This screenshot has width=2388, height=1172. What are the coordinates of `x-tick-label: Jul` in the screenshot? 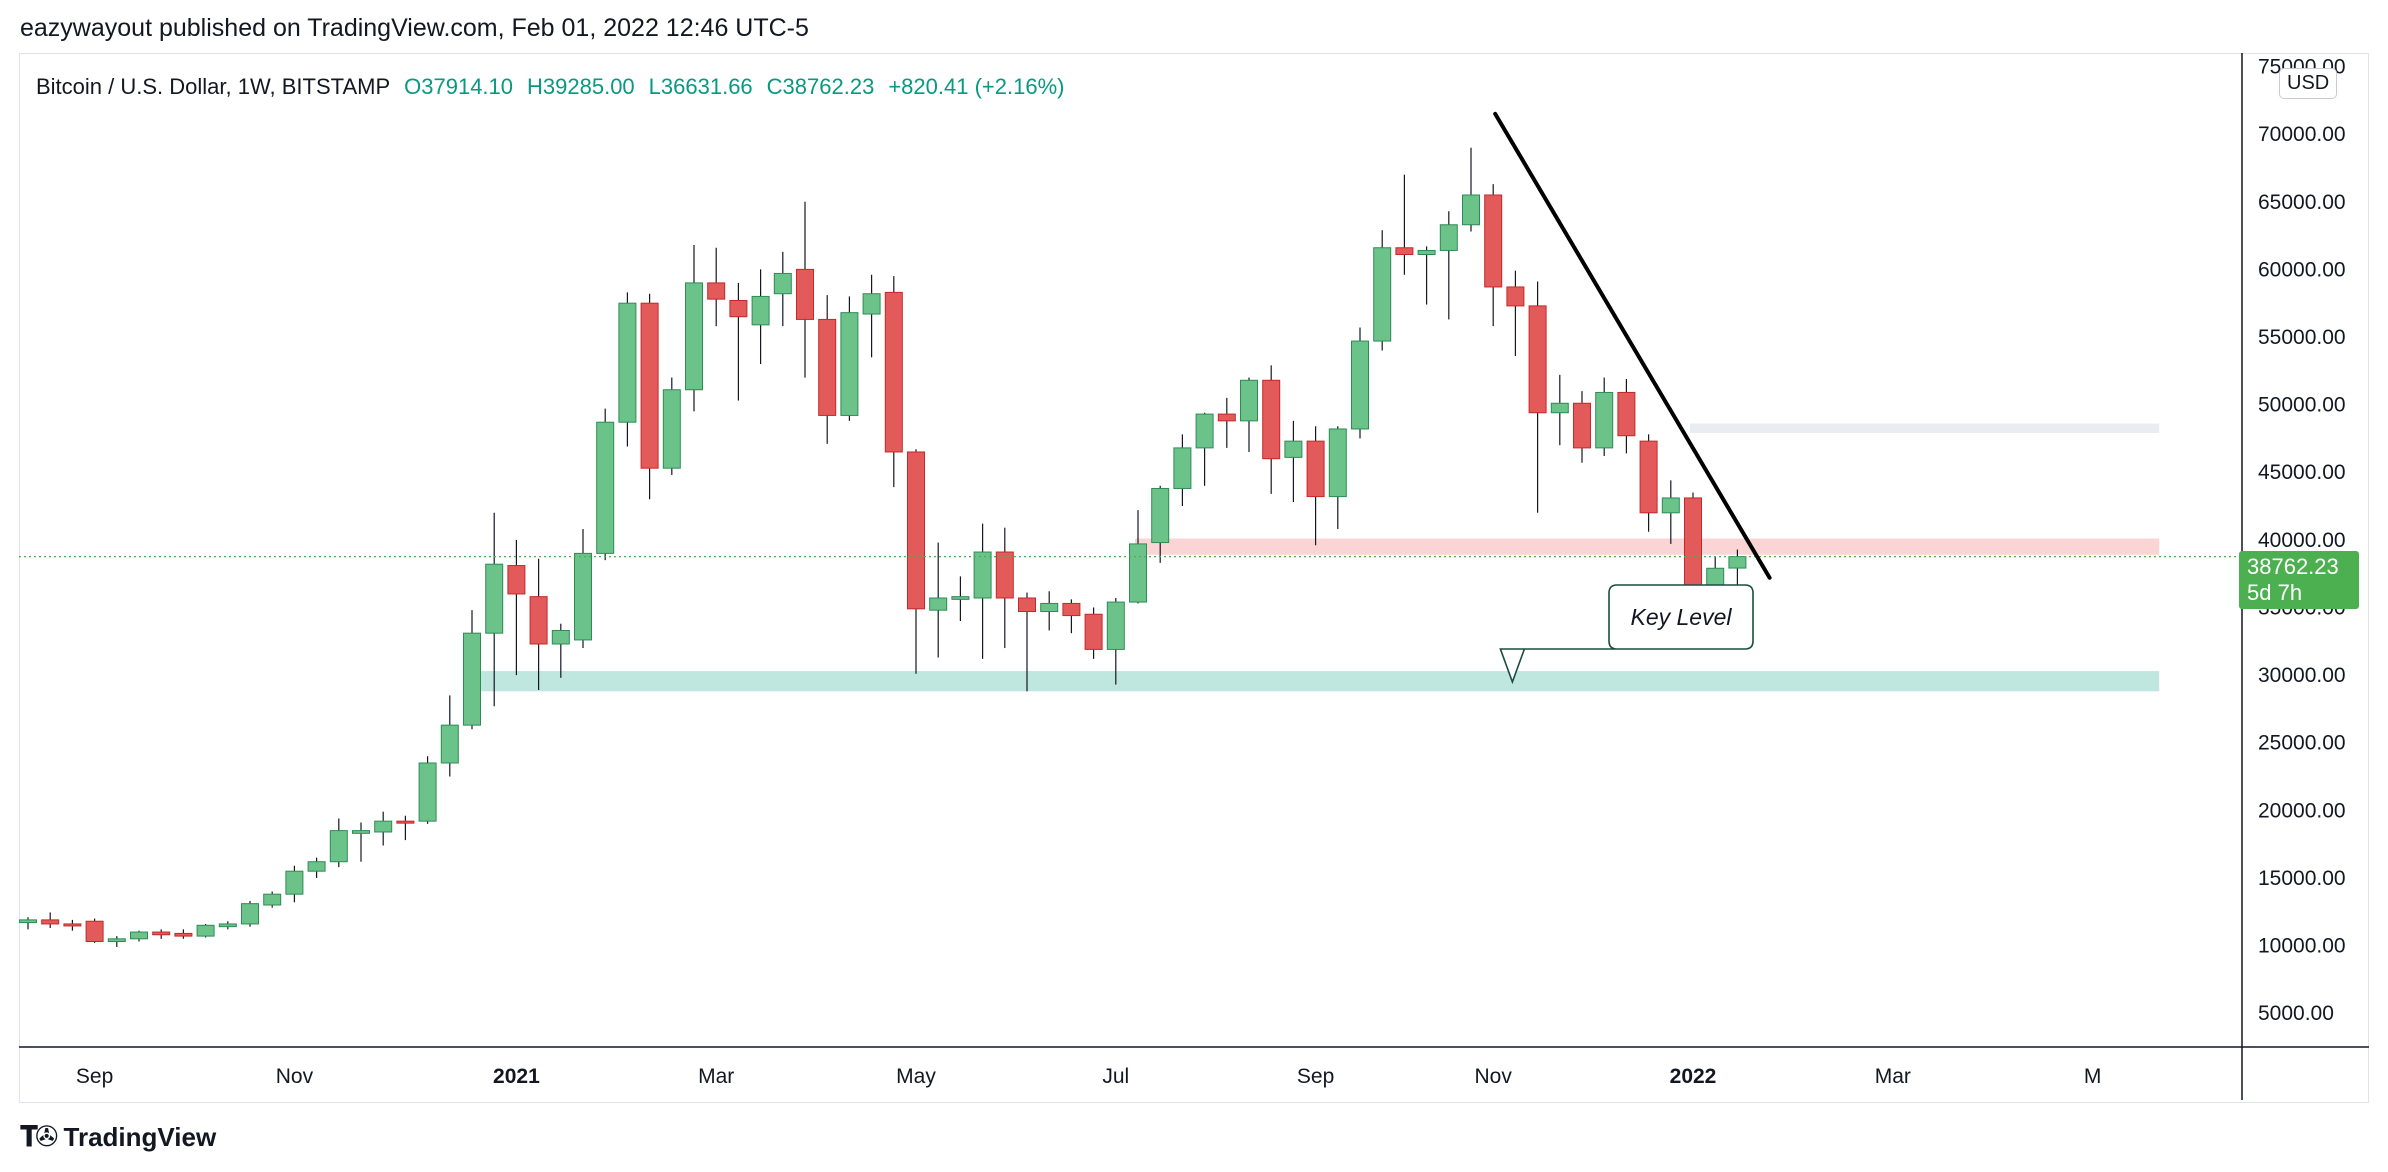 It's located at (1115, 1076).